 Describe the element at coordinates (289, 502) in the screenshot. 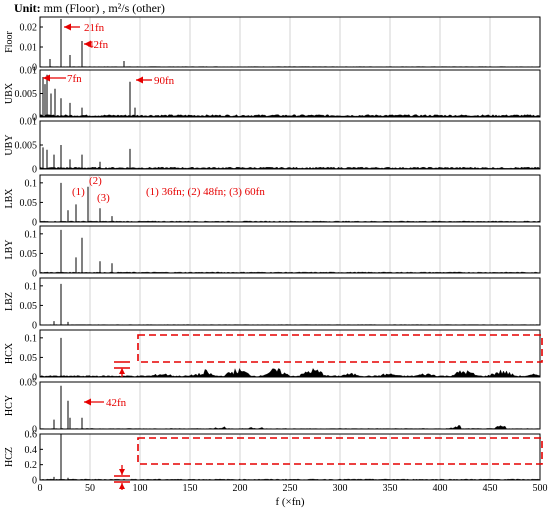

I see `x-axis-label: f (×fn)` at that location.